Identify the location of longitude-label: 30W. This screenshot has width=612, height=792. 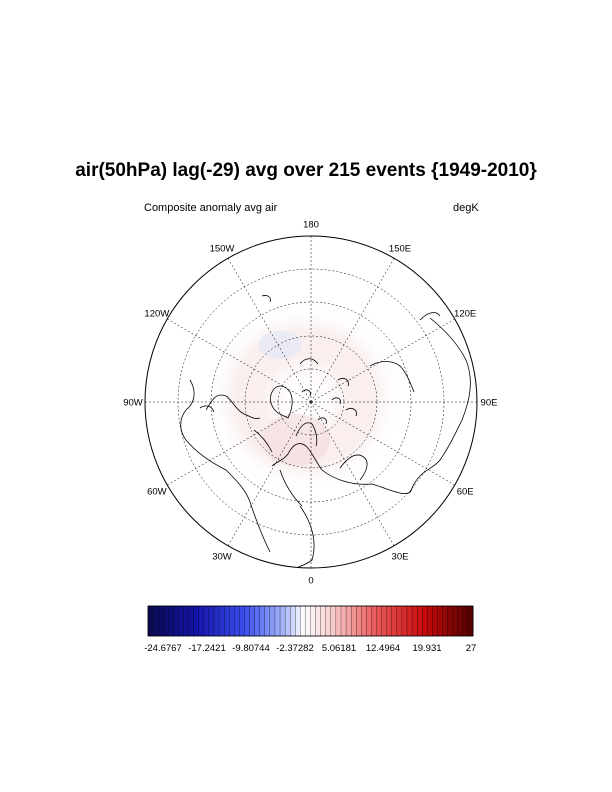
(222, 557).